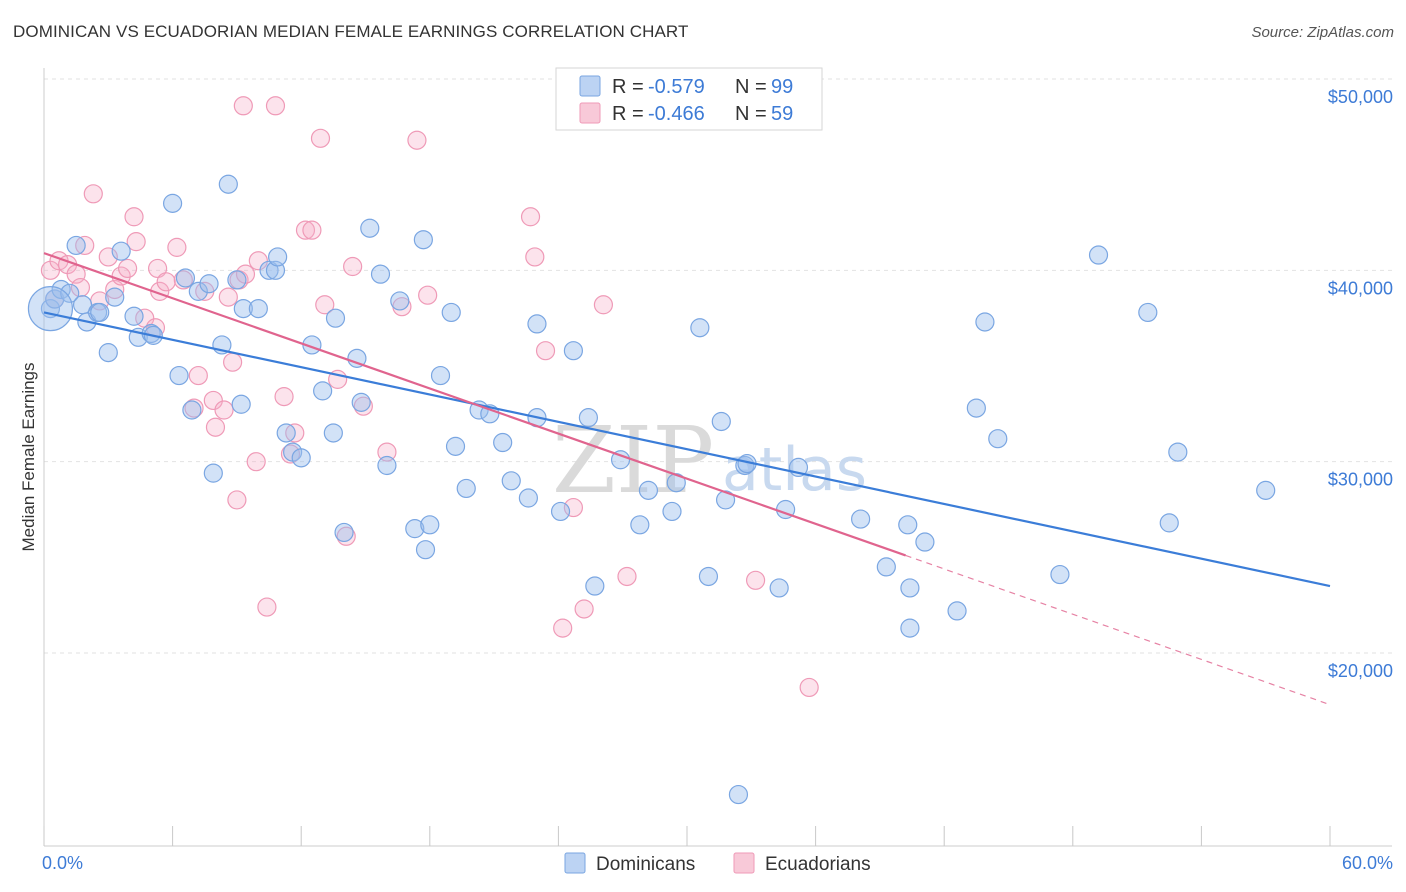  What do you see at coordinates (1322, 32) in the screenshot?
I see `chart-source: Source: ZipAtlas.com` at bounding box center [1322, 32].